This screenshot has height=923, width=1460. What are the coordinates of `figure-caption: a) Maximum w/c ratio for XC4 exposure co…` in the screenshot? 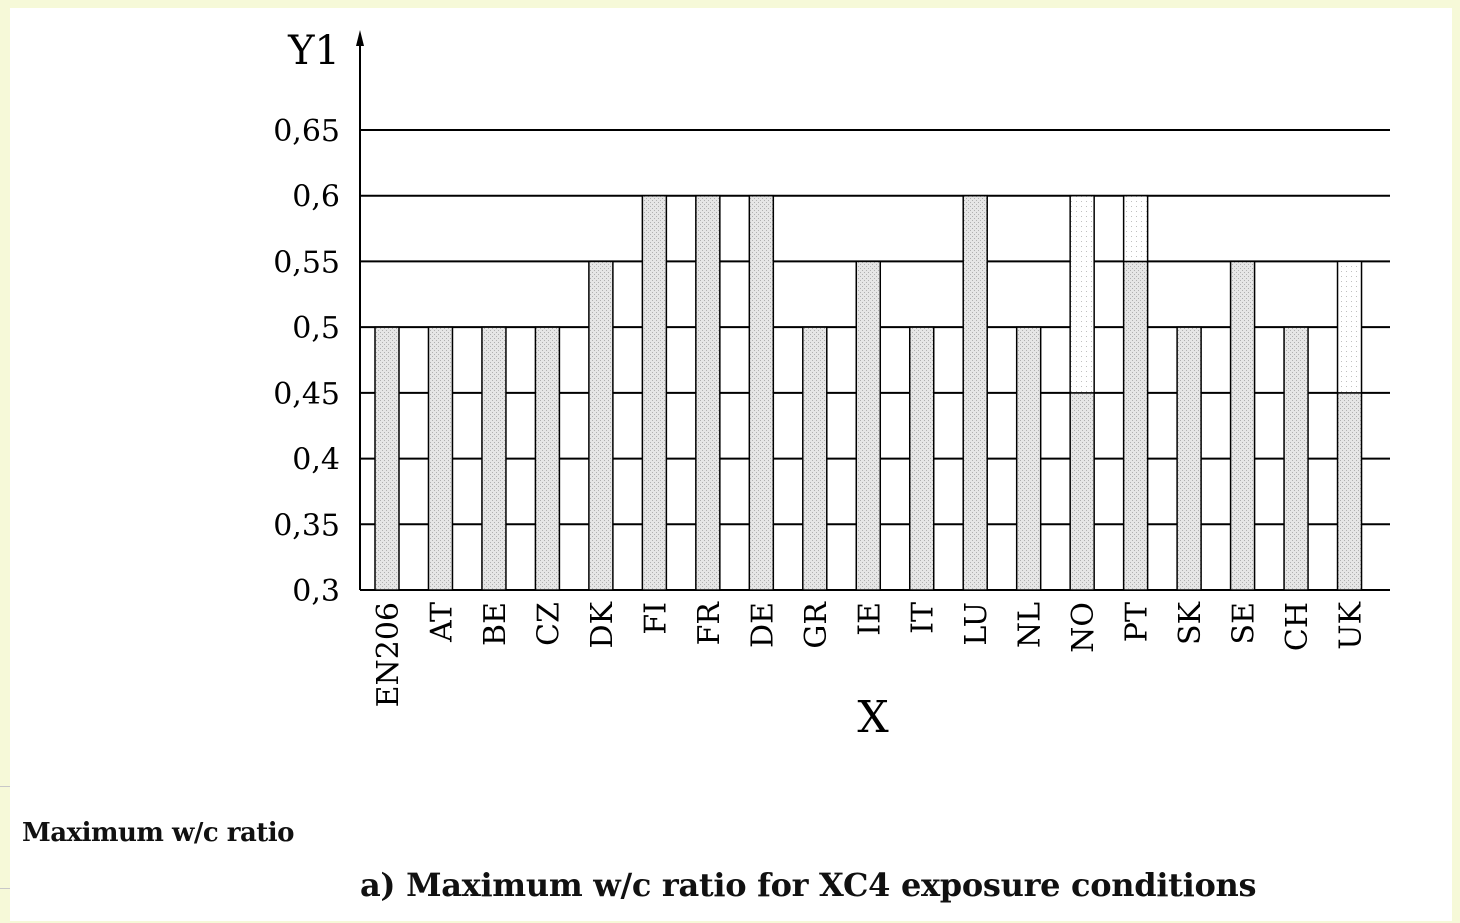 It's located at (808, 885).